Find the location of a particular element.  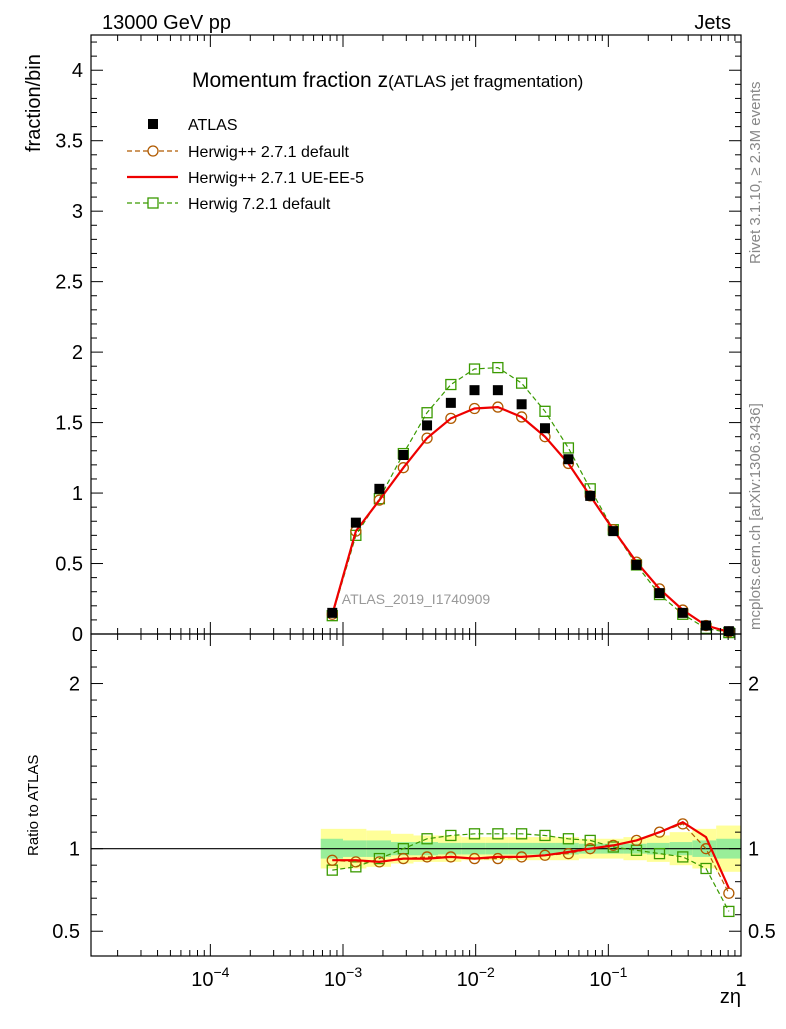

legend-label-herwig-2-7-1-default: Herwig++ 2.7.1 default is located at coordinates (269, 152).